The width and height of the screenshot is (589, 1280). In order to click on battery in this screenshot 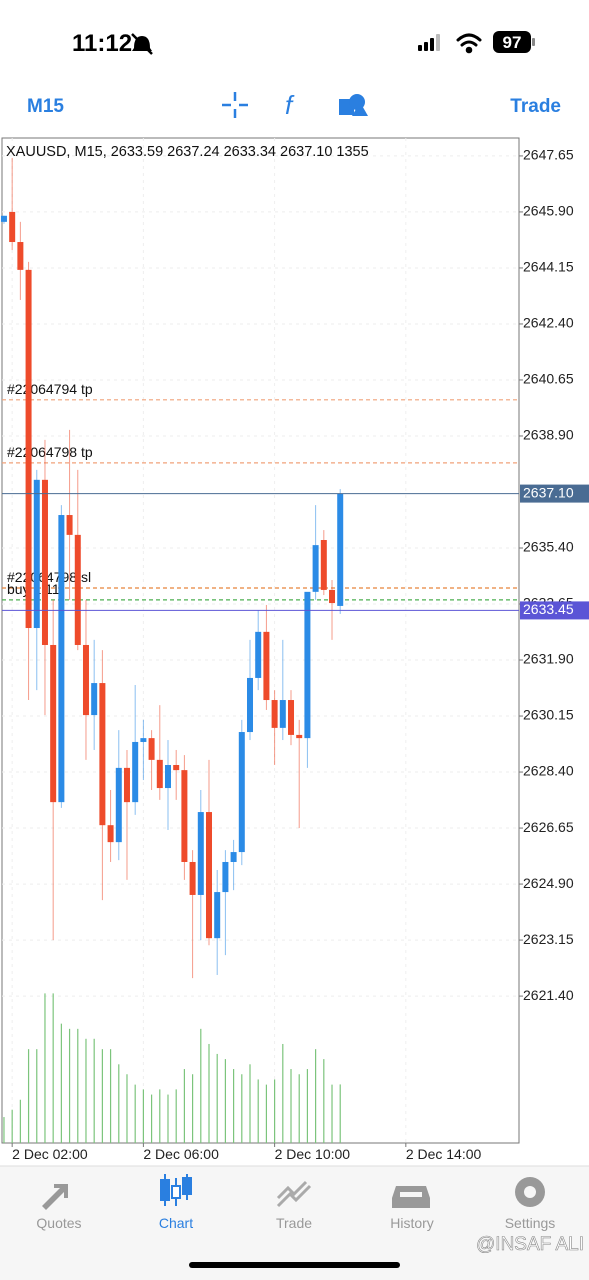, I will do `click(512, 42)`.